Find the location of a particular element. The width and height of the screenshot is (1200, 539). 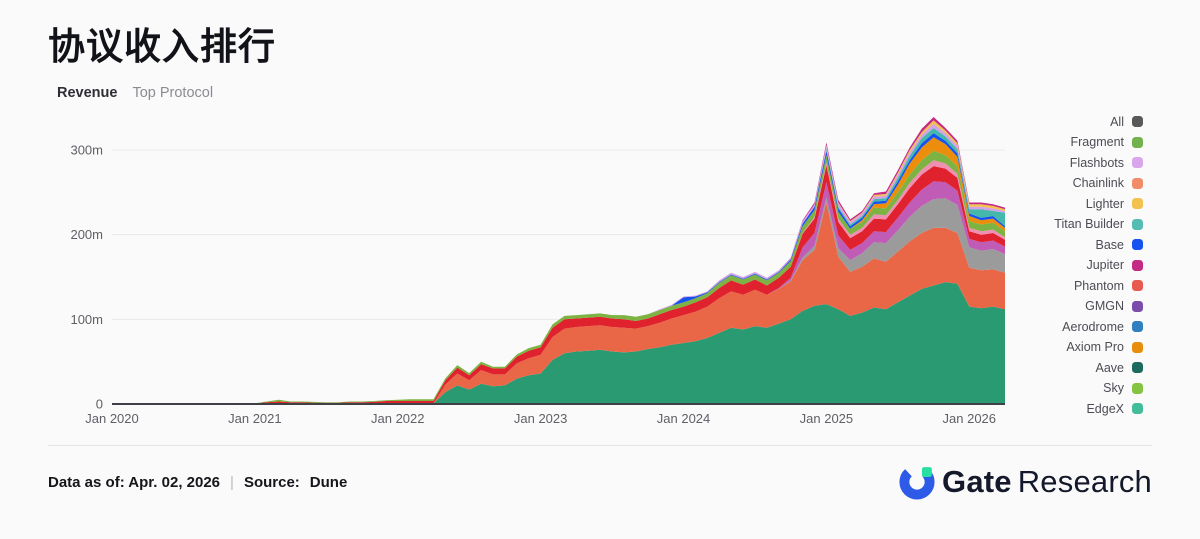

x-tick-label: Jan 2023 is located at coordinates (541, 418).